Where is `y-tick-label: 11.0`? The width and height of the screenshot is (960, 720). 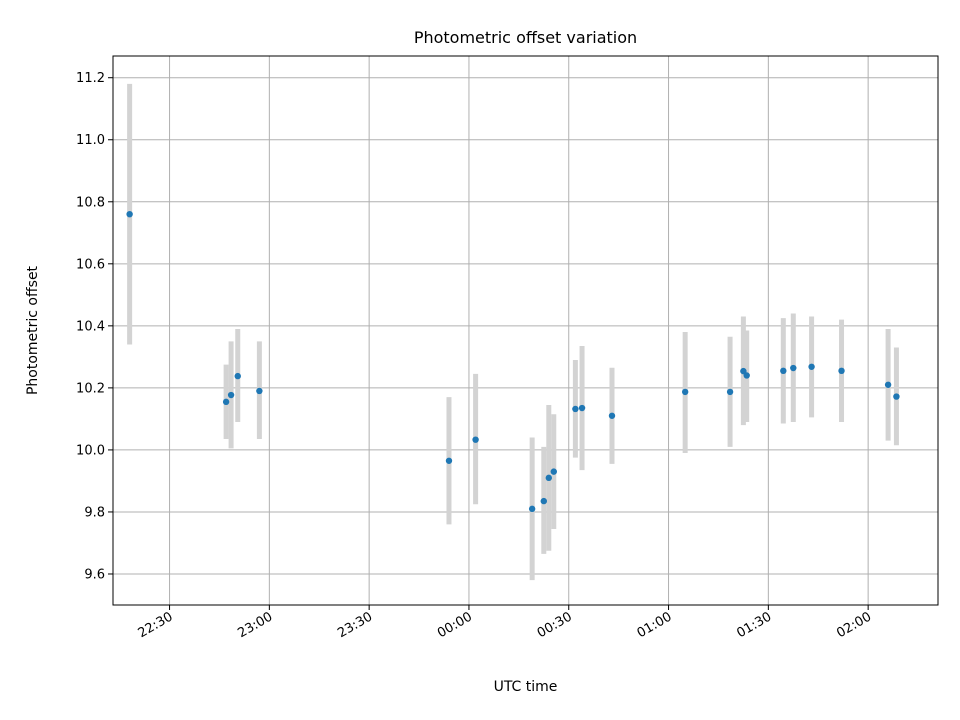
y-tick-label: 11.0 is located at coordinates (90, 140).